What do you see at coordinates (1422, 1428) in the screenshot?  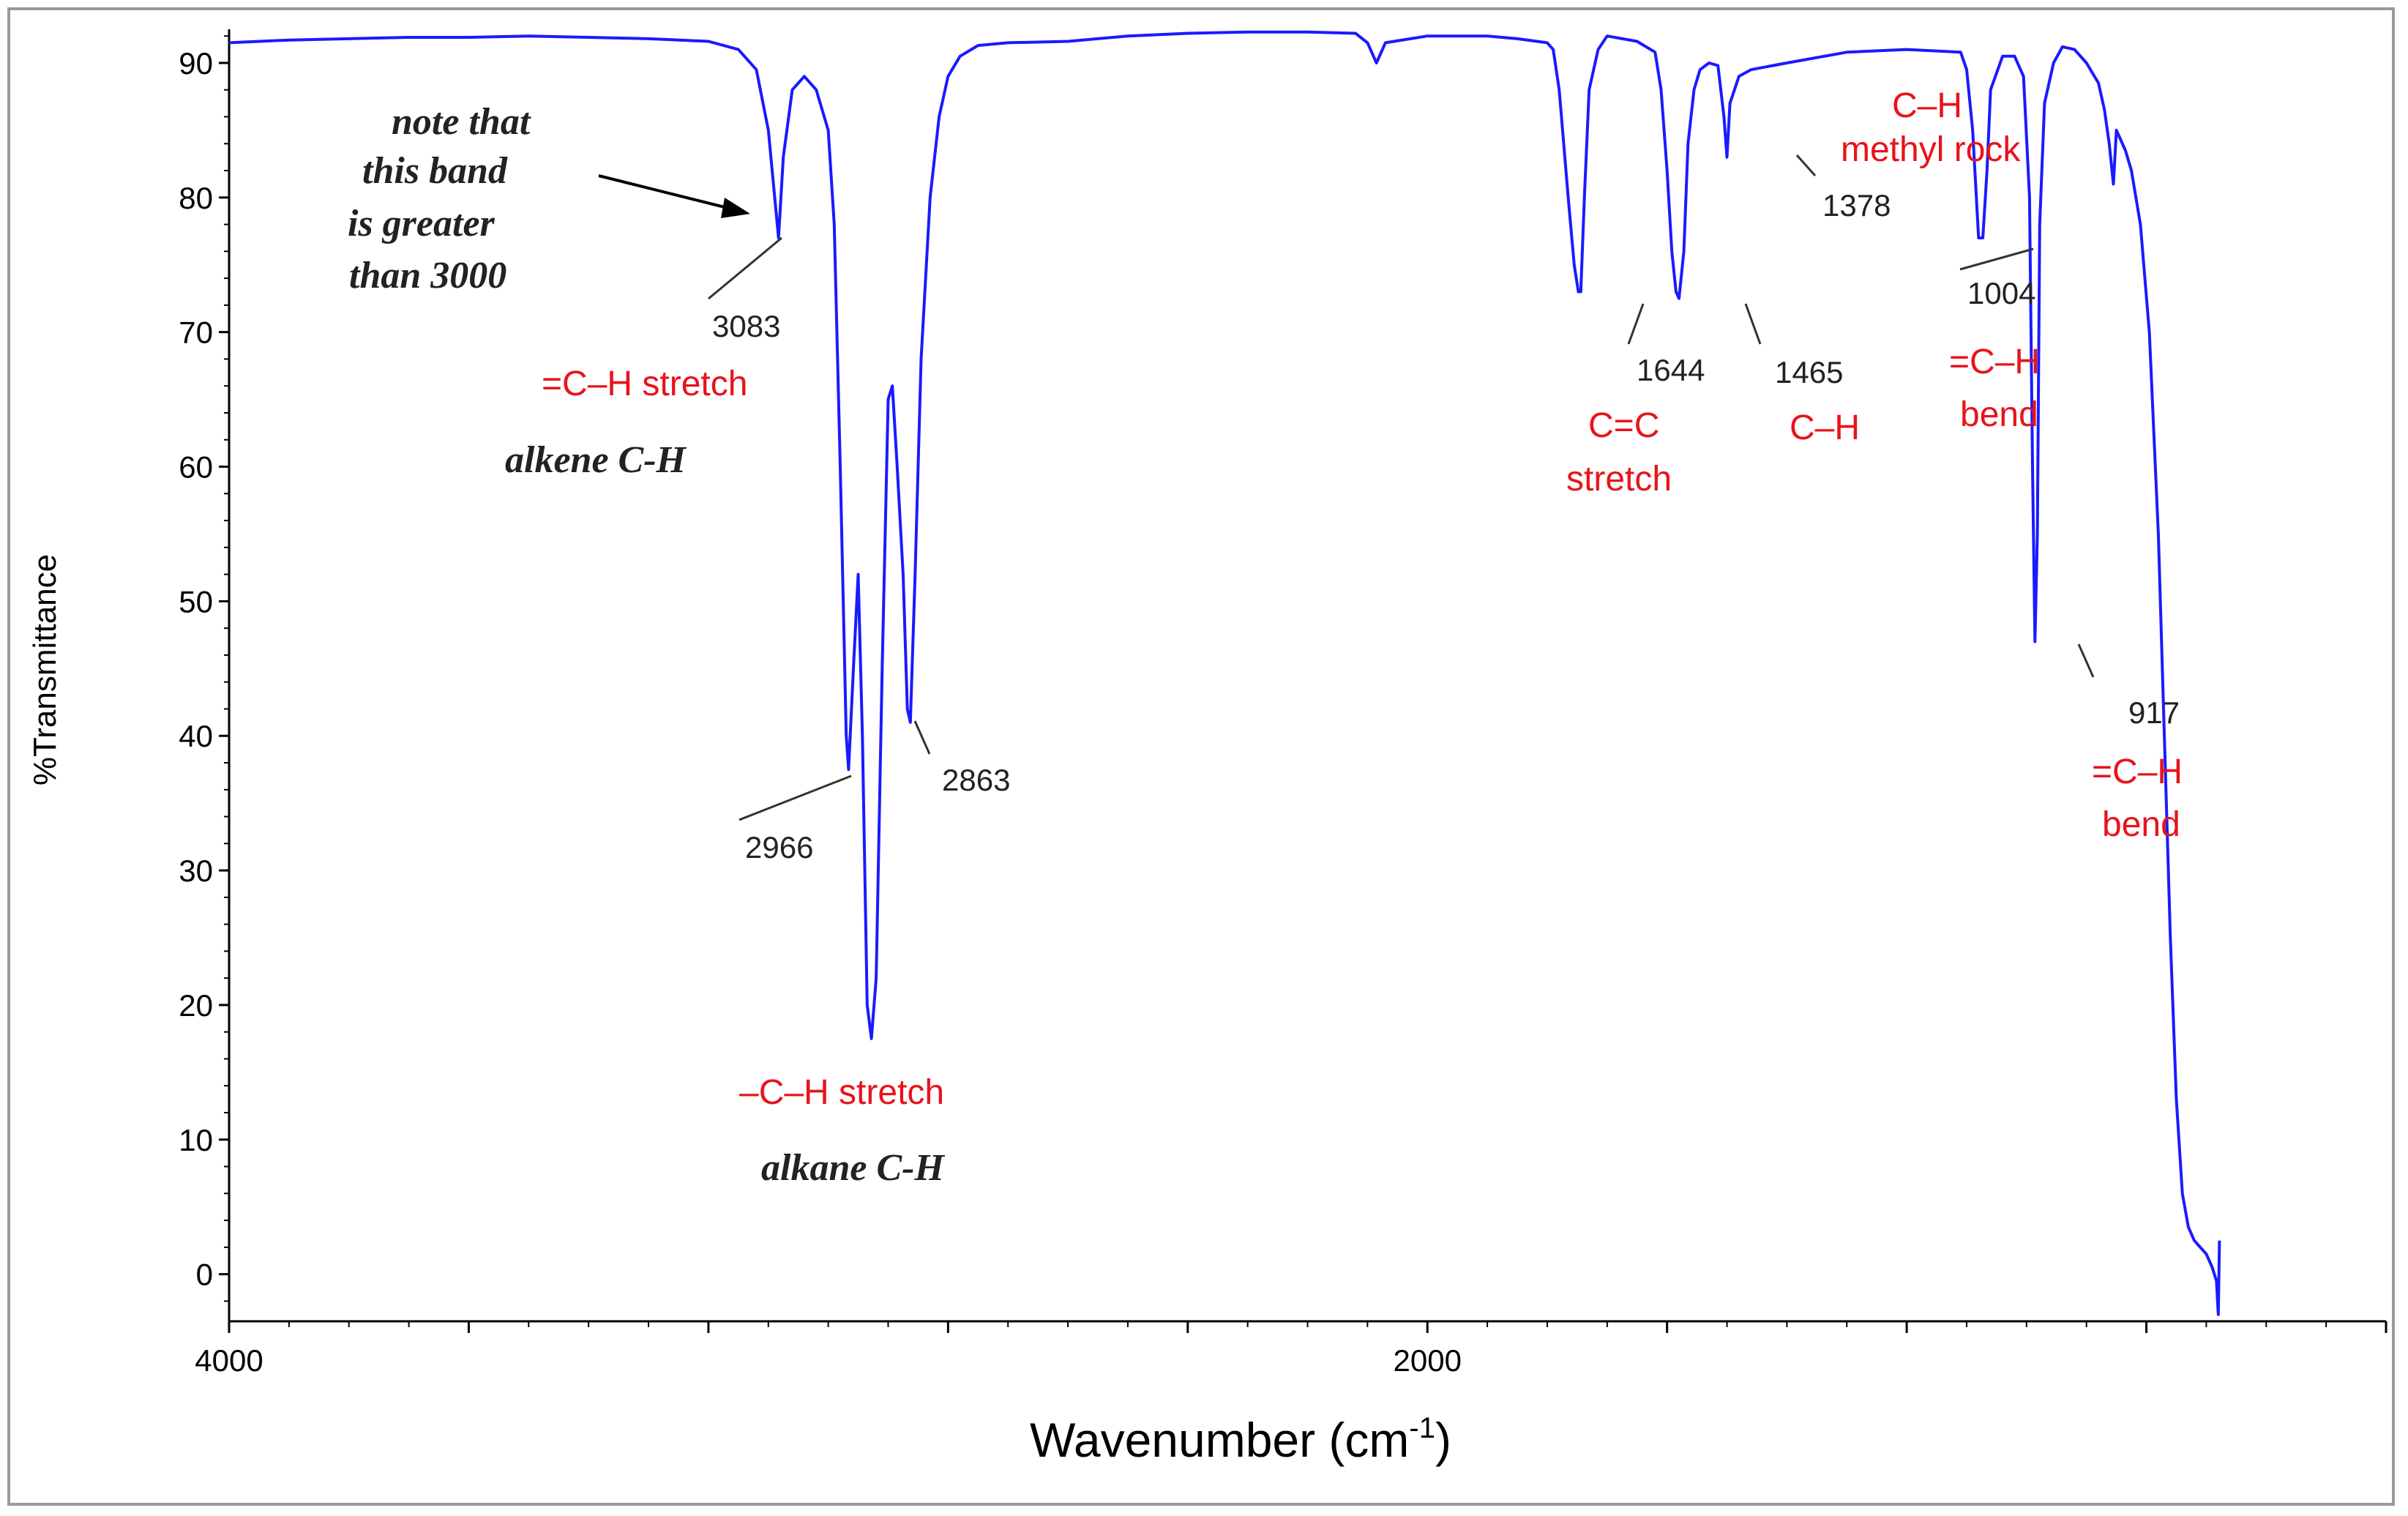 I see `x-axis-label-sup: -1` at bounding box center [1422, 1428].